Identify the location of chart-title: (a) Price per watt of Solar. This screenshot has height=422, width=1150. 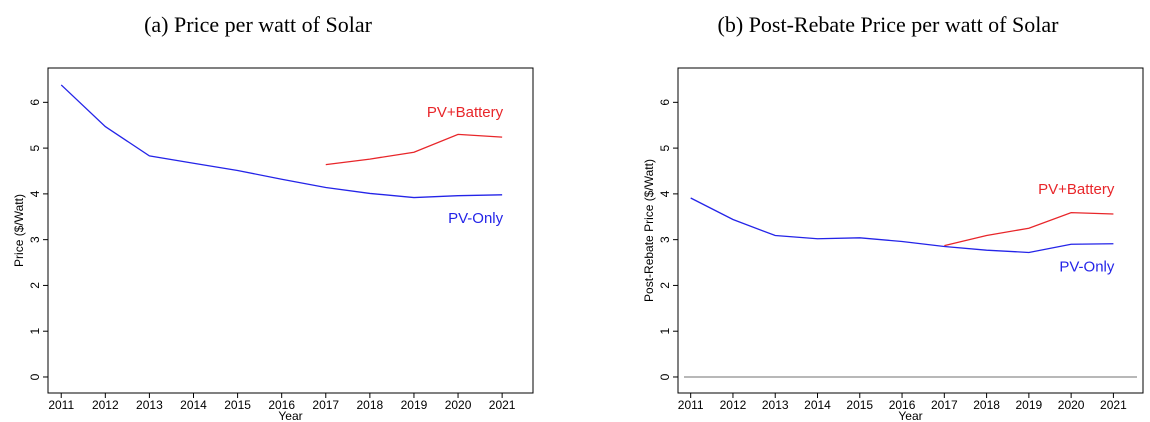
(258, 24).